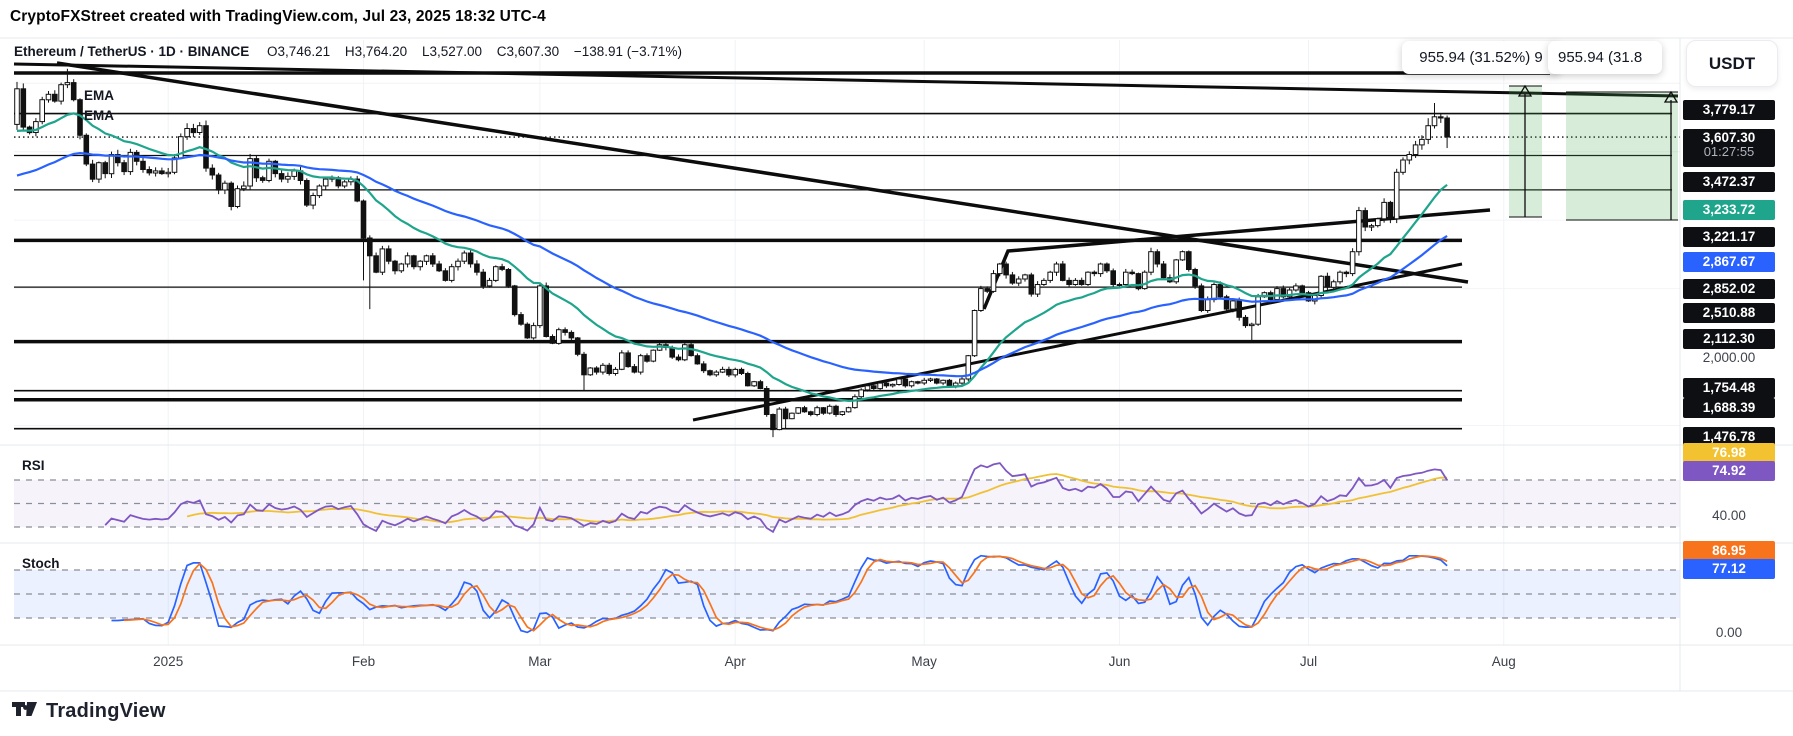 The image size is (1793, 736). Describe the element at coordinates (99, 95) in the screenshot. I see `ema1-legend: EMA` at that location.